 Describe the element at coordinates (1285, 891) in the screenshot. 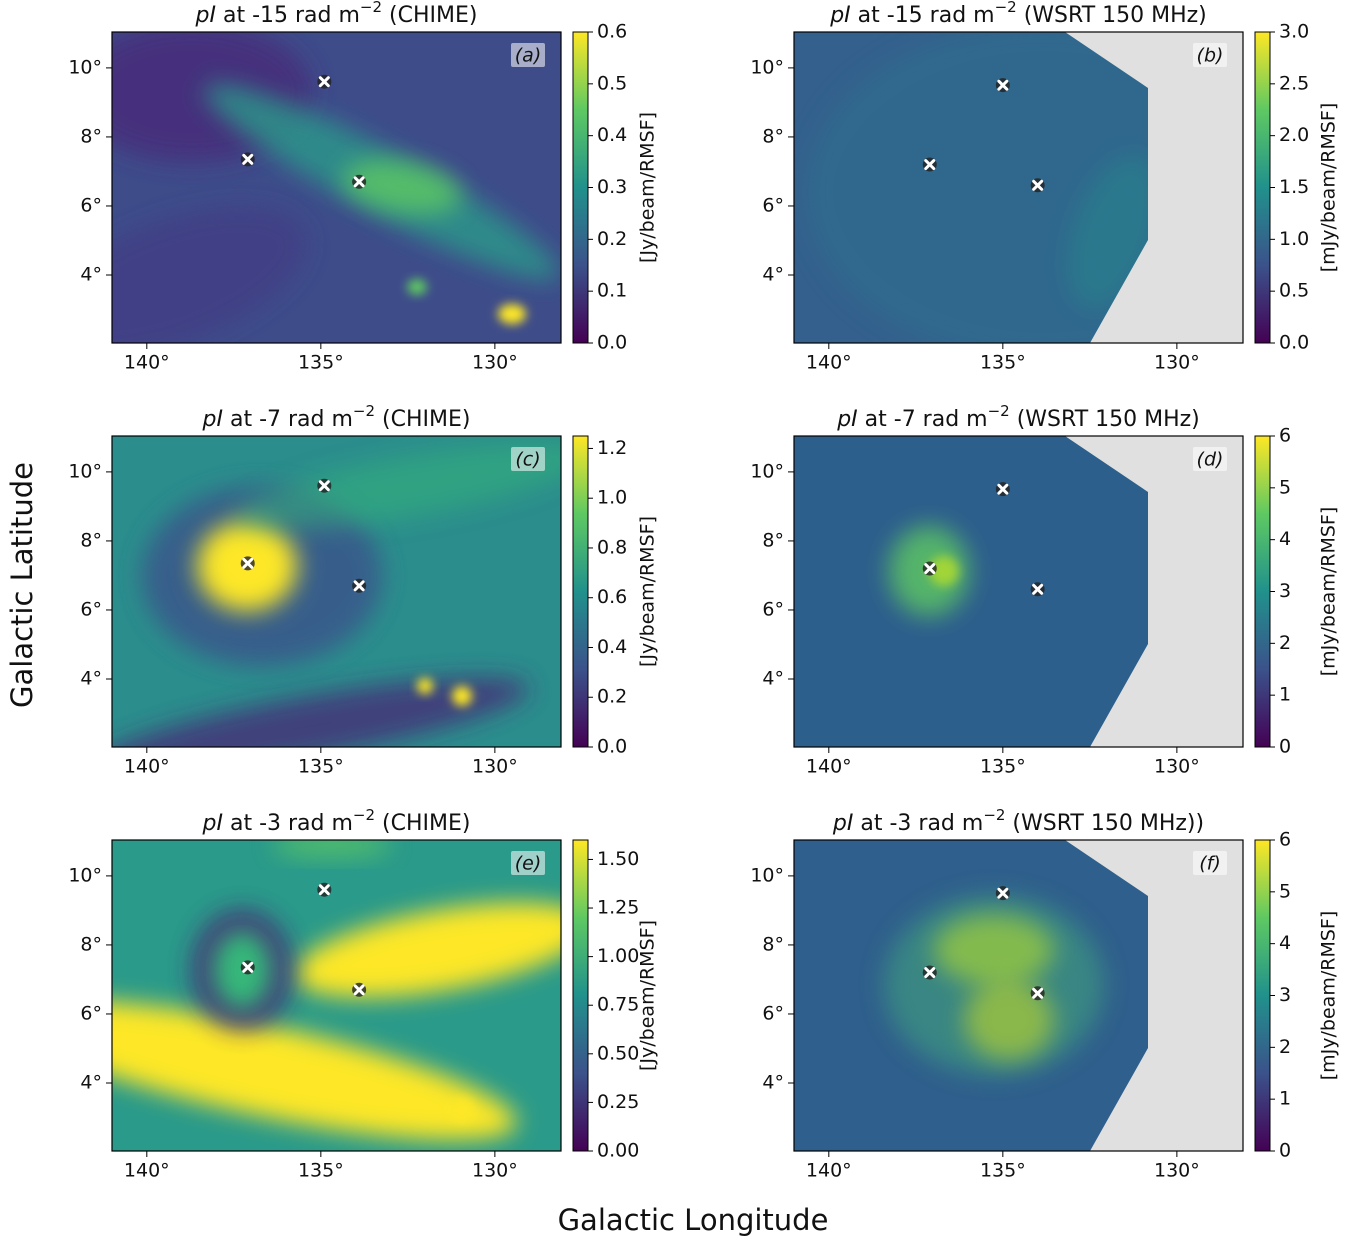

I see `colorbar-tick-label: 5` at that location.